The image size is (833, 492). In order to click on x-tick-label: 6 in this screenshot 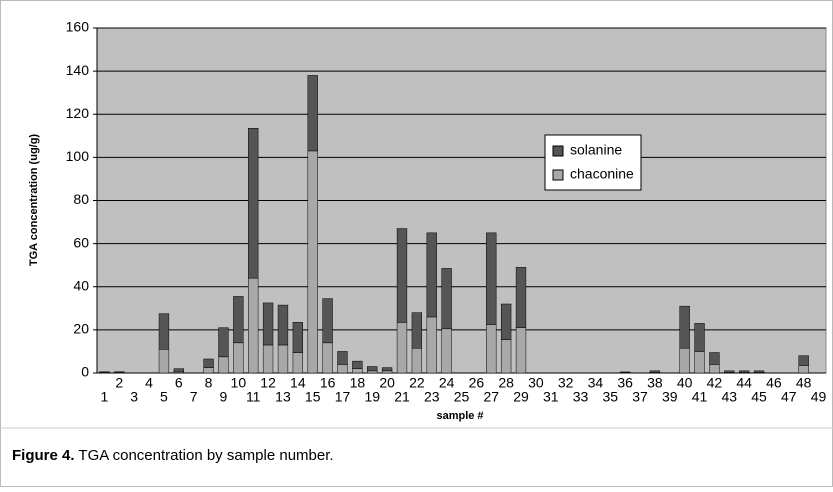, I will do `click(179, 383)`.